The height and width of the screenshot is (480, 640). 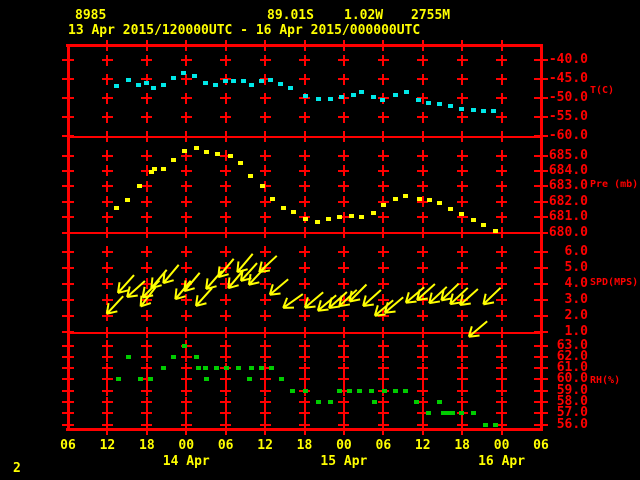 What do you see at coordinates (602, 90) in the screenshot?
I see `panel-unit-label: T(C)` at bounding box center [602, 90].